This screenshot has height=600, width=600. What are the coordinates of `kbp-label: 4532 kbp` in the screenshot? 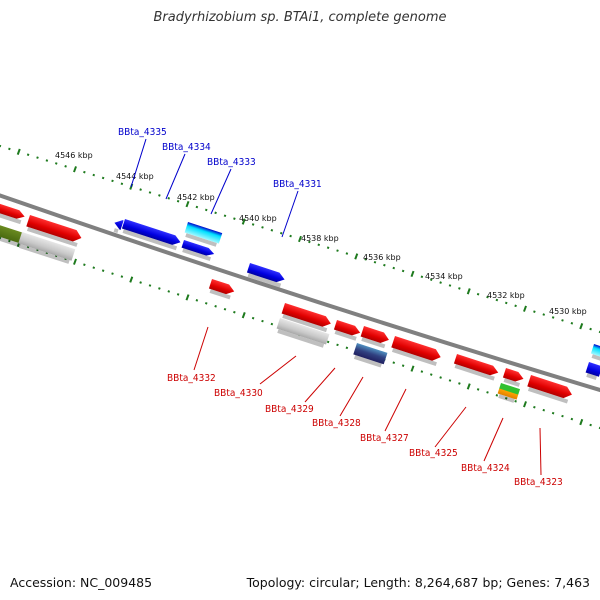 It's located at (506, 295).